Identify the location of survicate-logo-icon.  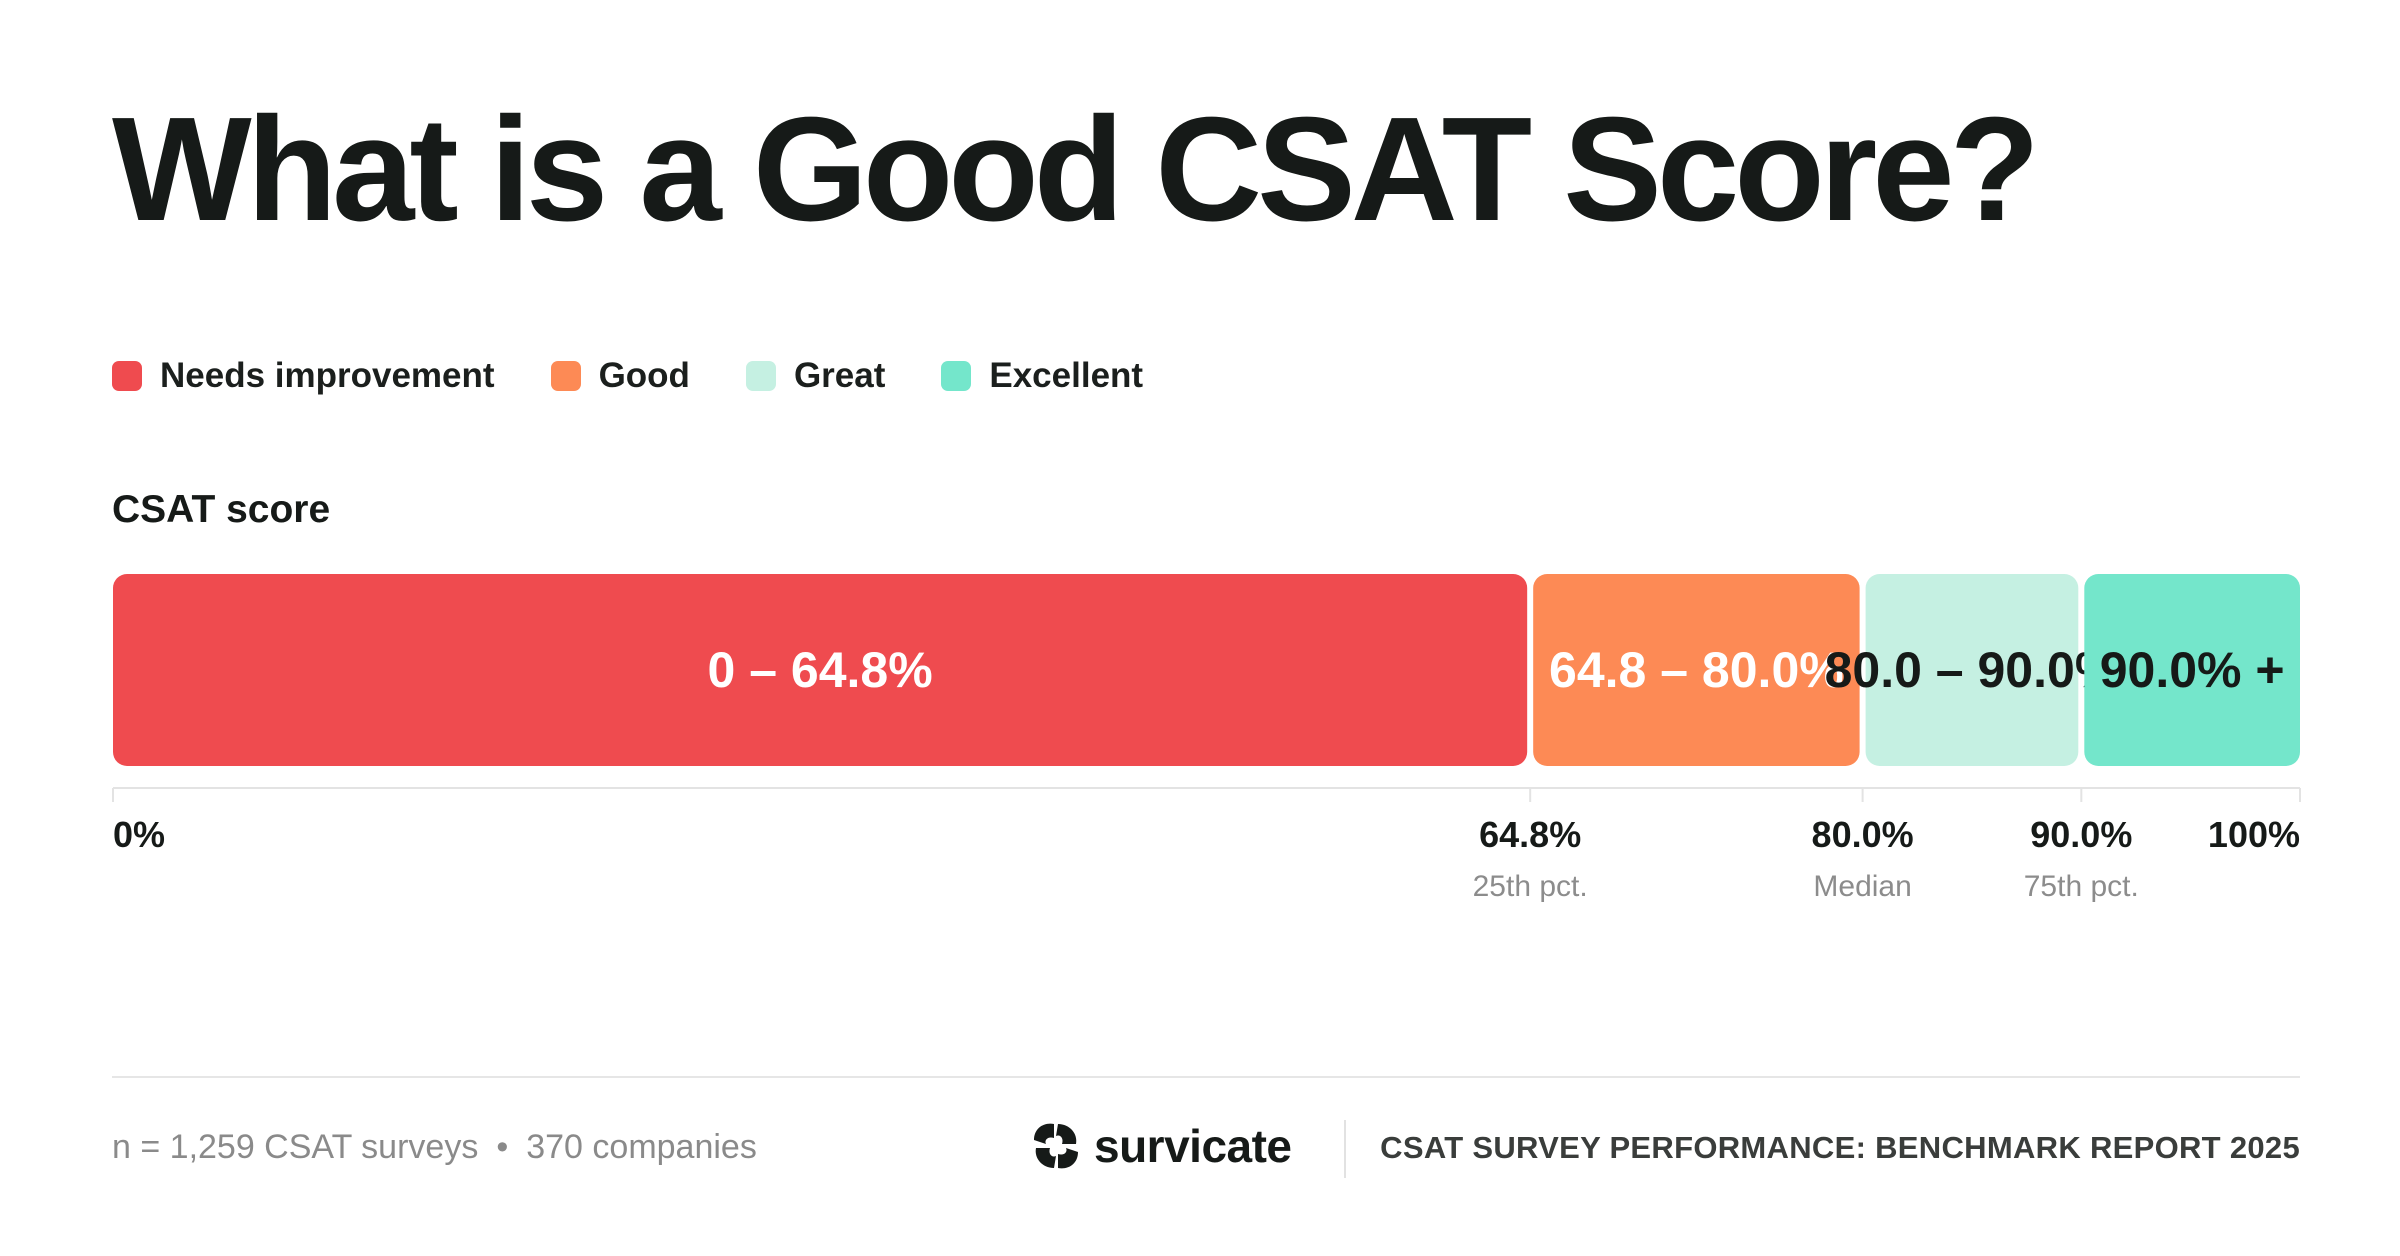
(1056, 1146).